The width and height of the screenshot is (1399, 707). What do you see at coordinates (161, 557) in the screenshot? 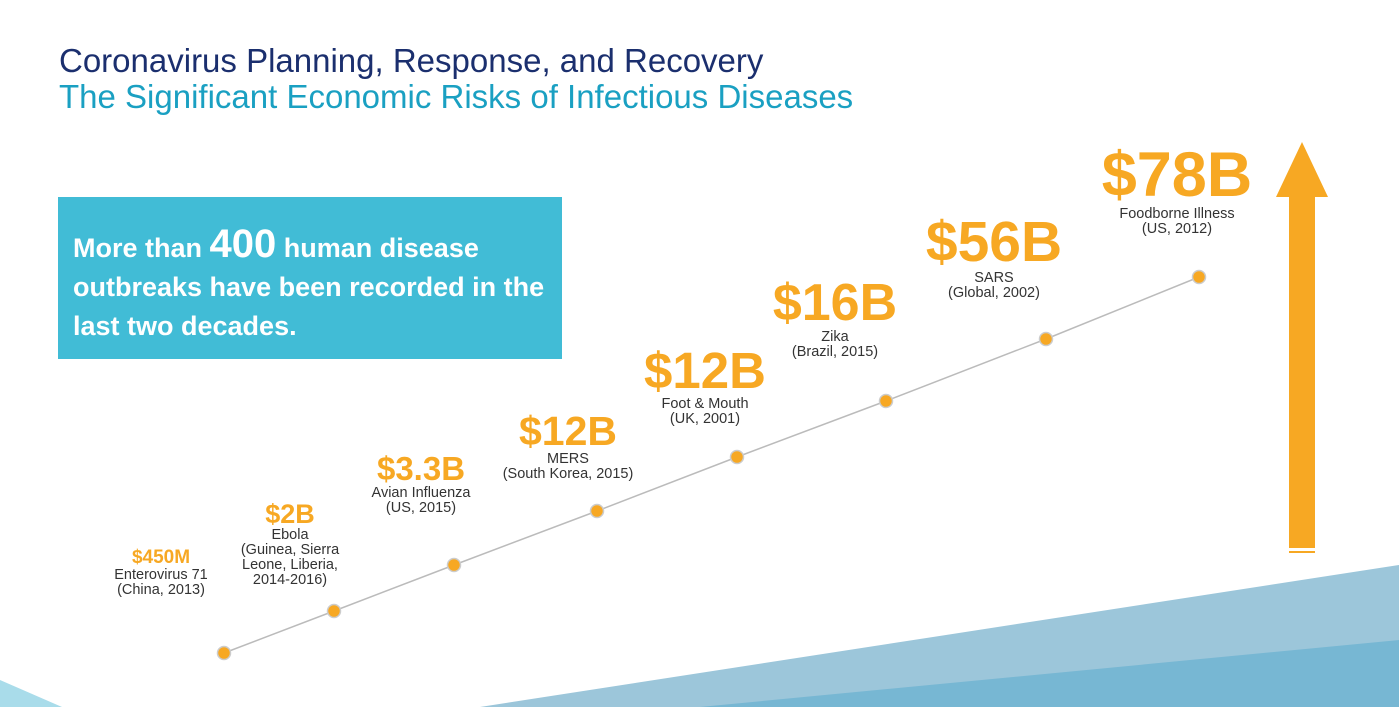
I see `value-label: $450M` at bounding box center [161, 557].